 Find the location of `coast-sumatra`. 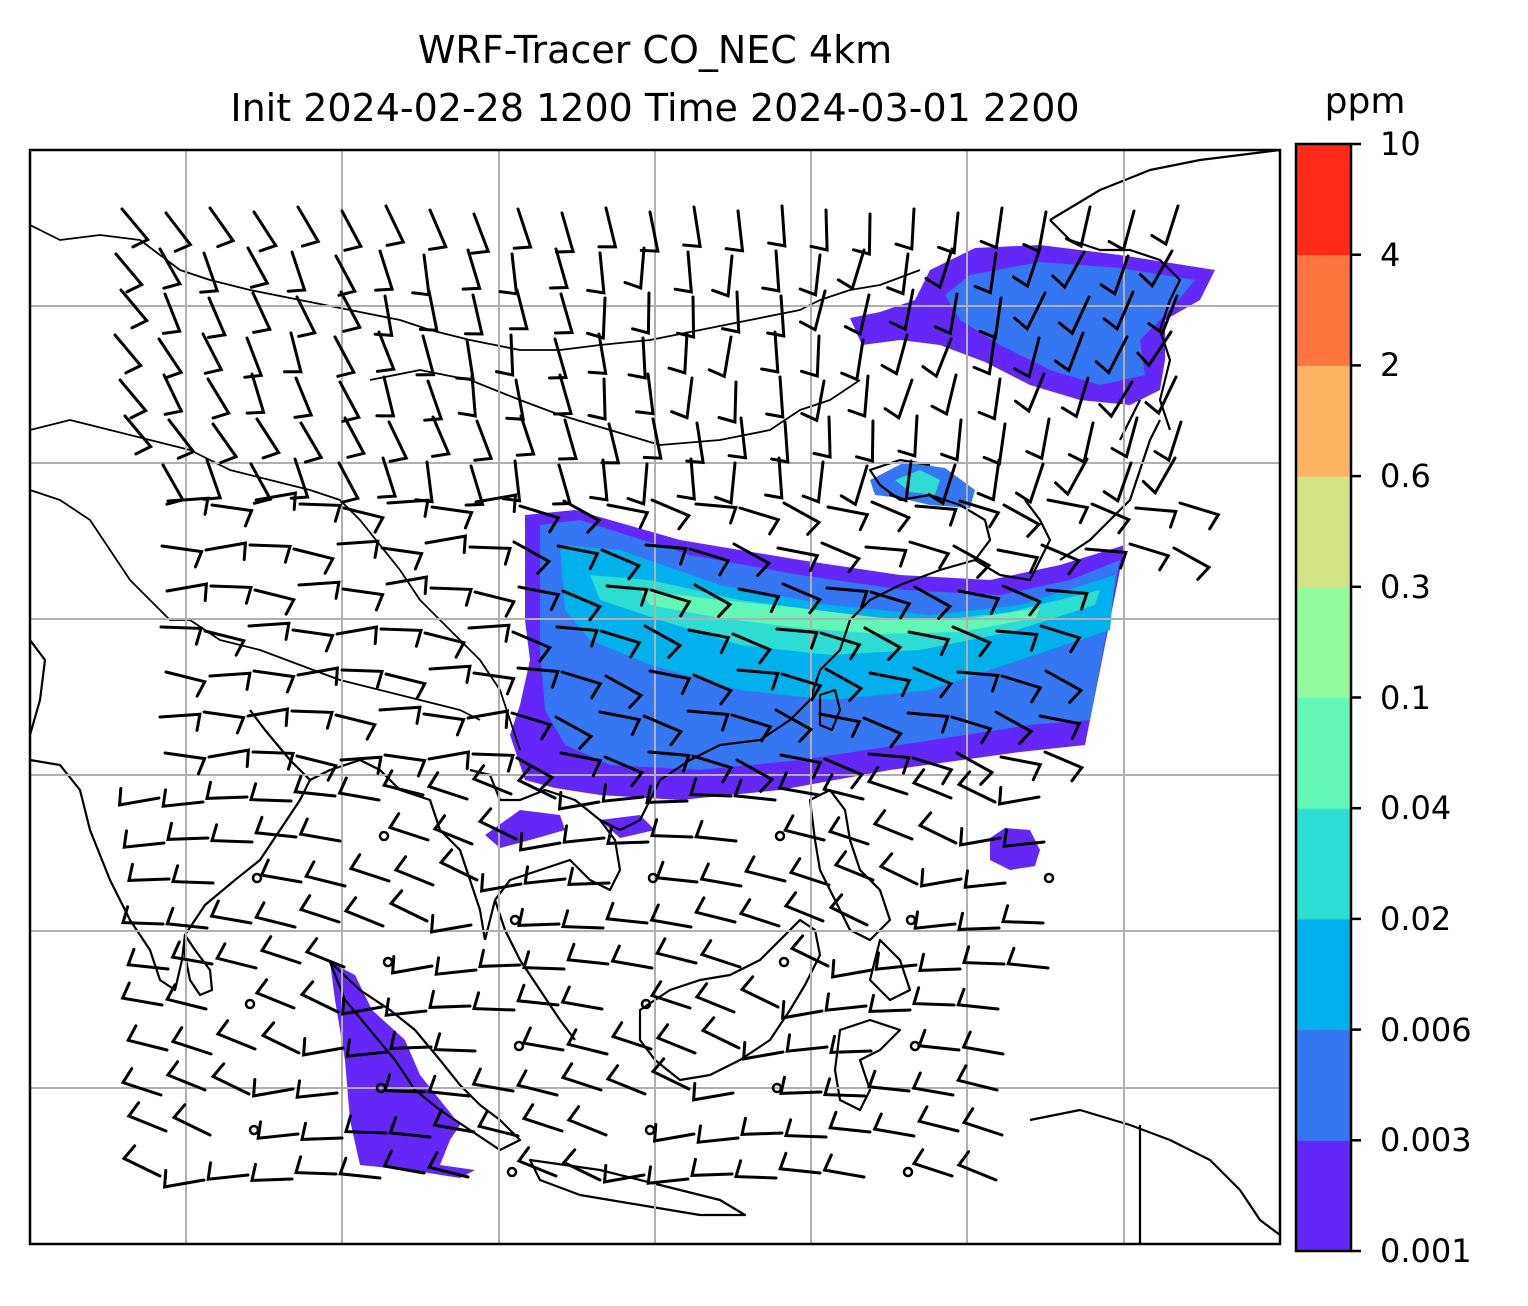

coast-sumatra is located at coordinates (425, 1056).